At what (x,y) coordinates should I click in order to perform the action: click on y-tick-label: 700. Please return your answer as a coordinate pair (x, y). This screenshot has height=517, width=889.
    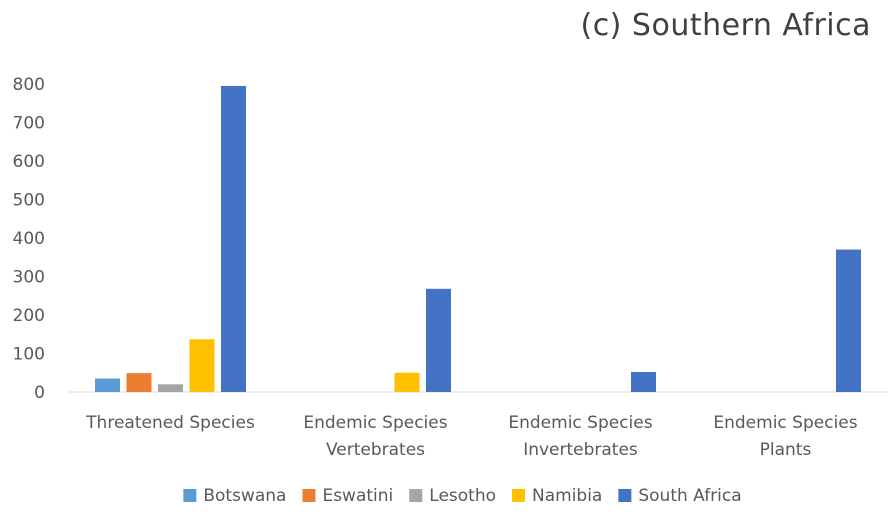
    Looking at the image, I should click on (29, 124).